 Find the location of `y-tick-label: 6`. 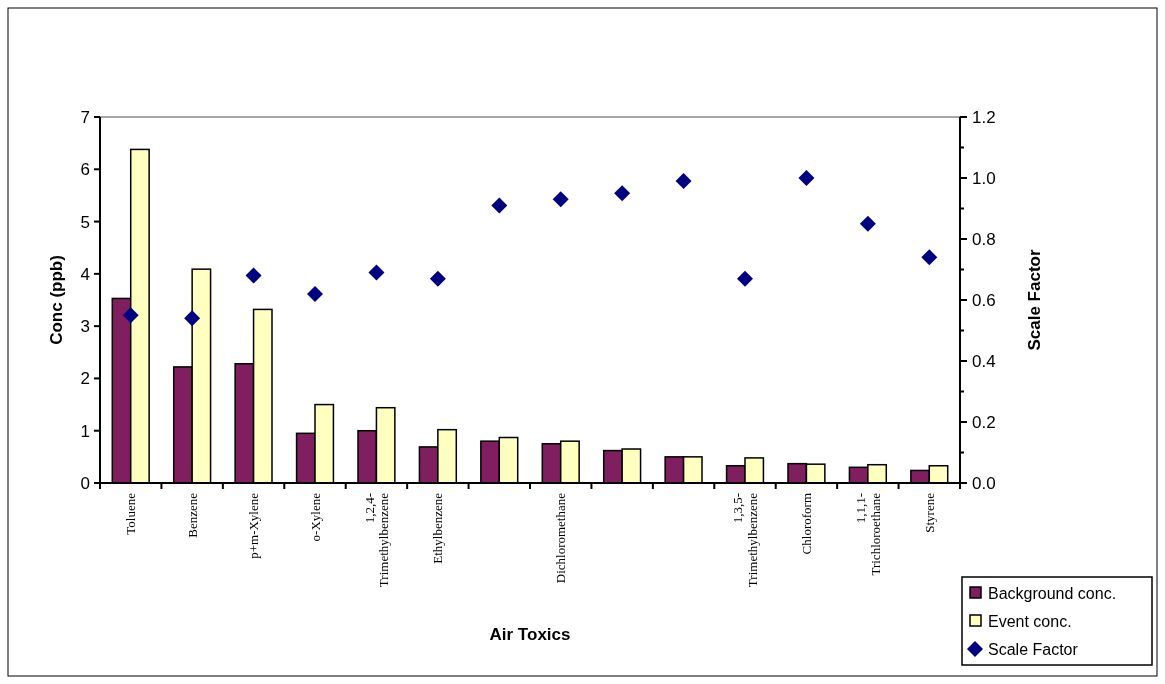

y-tick-label: 6 is located at coordinates (85, 170).